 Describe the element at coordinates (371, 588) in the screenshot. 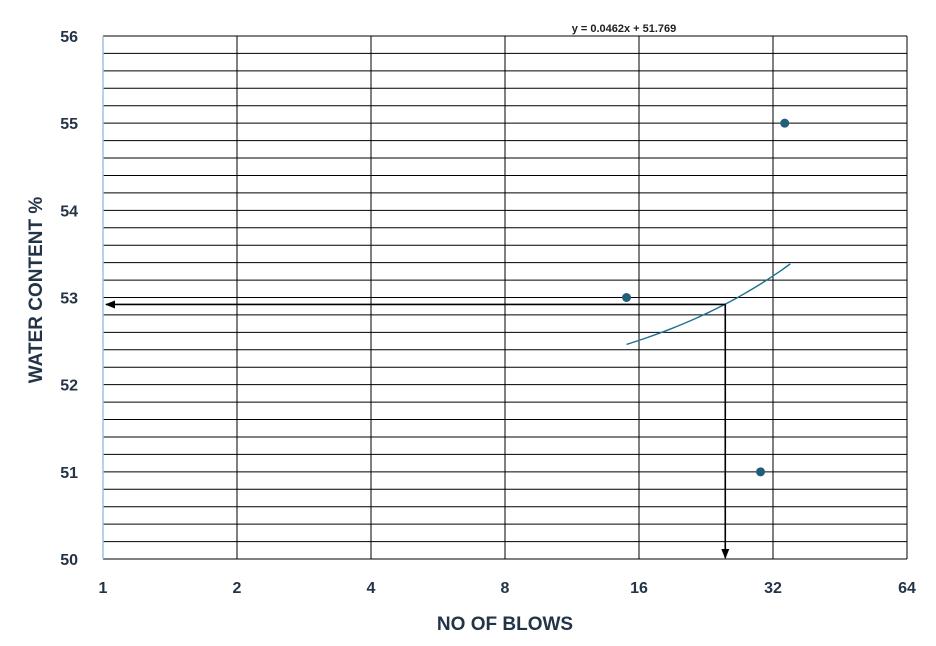

I see `x-tick-label: 4` at that location.